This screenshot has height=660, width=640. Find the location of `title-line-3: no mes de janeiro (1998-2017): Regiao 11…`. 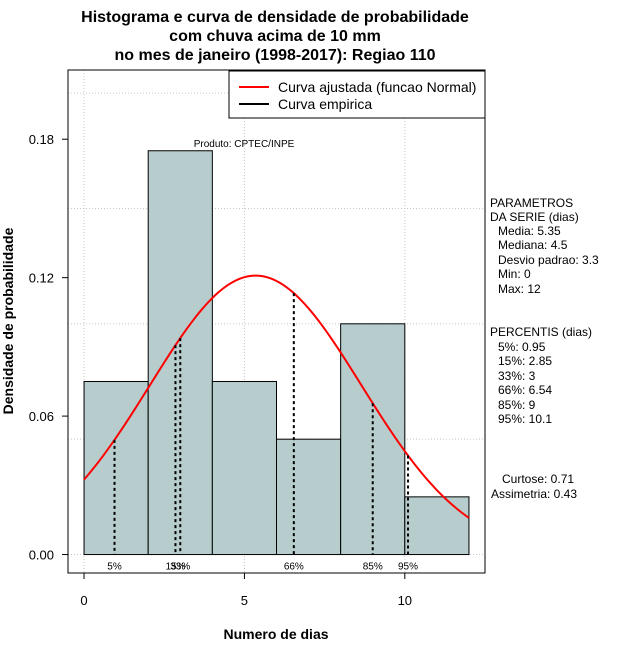

title-line-3: no mes de janeiro (1998-2017): Regiao 11… is located at coordinates (274, 55).